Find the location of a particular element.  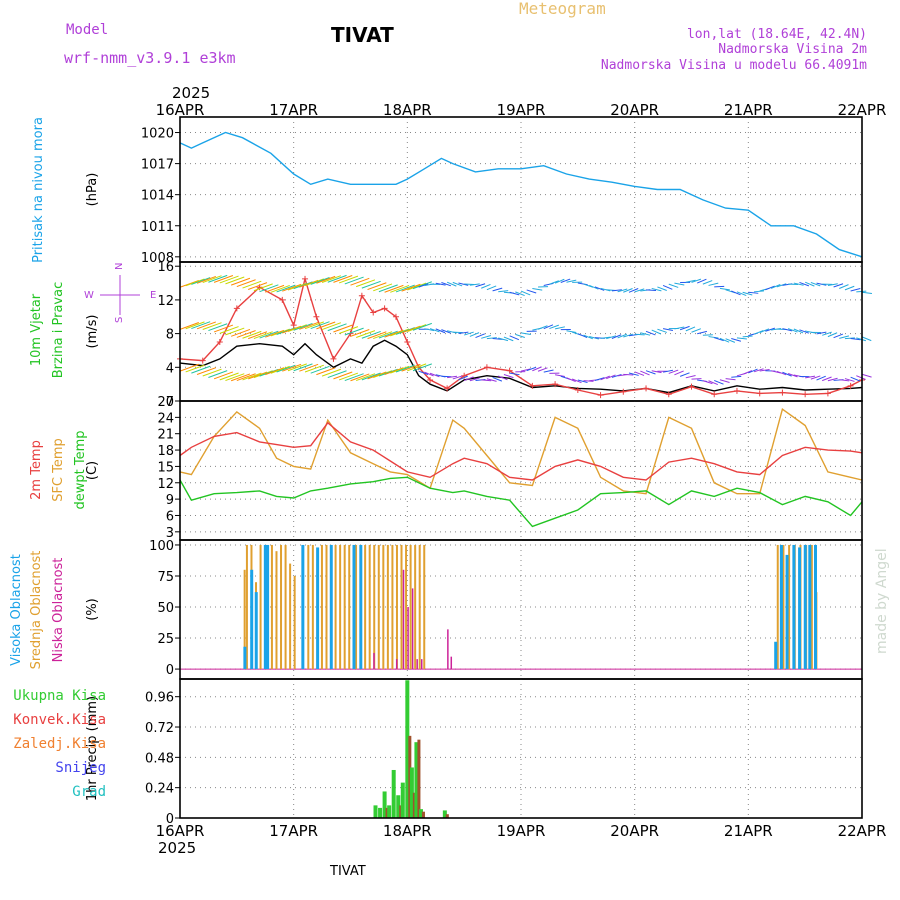

panel-wind: 16 12 8 4 0 N W E S (m/s) is located at coordinates (478, 335).